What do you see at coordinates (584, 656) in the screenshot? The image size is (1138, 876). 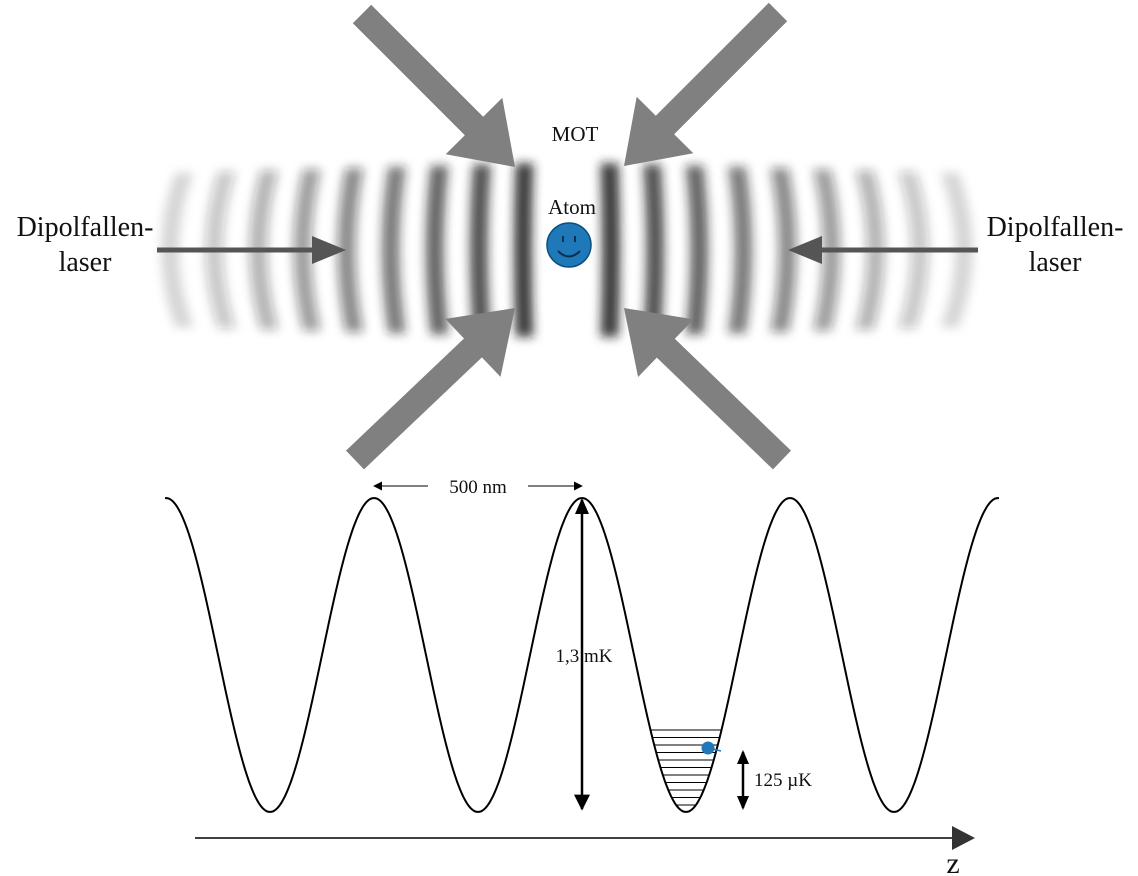 I see `depth-label: 1,3 mK` at bounding box center [584, 656].